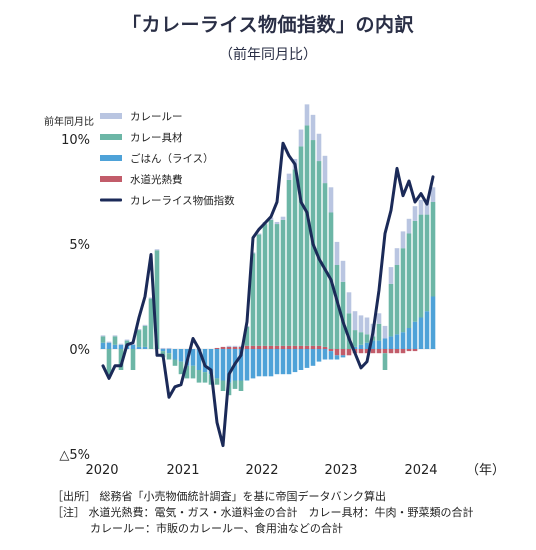 This screenshot has height=550, width=536. What do you see at coordinates (69, 121) in the screenshot?
I see `y-axis-title: 前年同月比` at bounding box center [69, 121].